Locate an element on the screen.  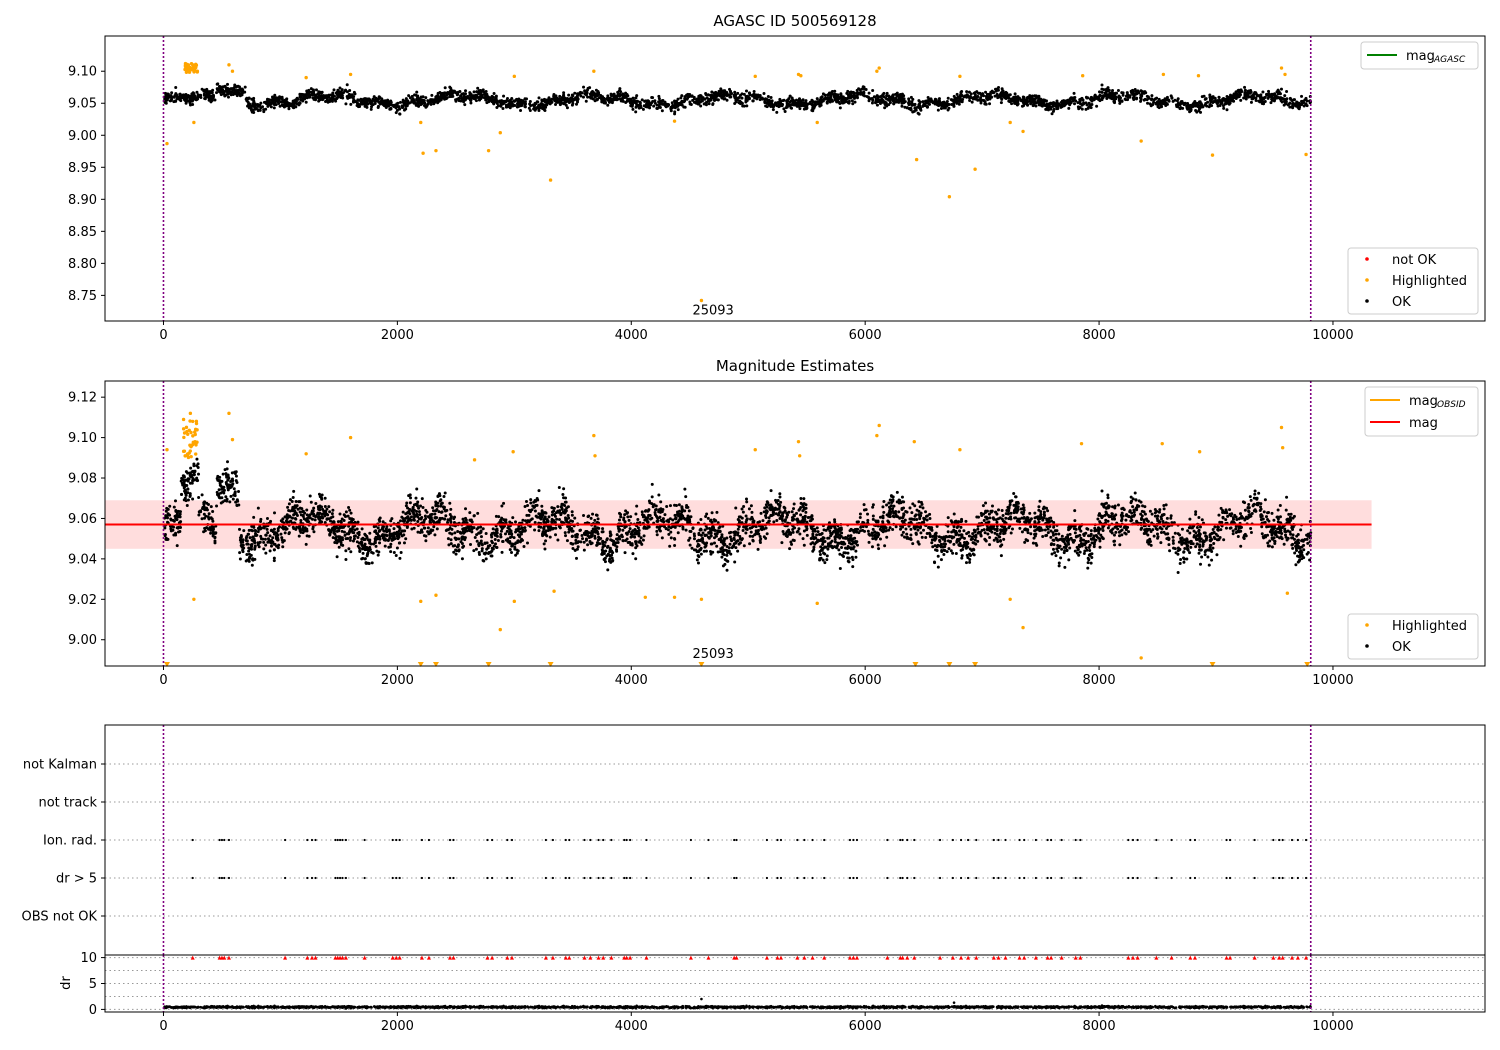
panel1-legend-bottom: not OK Highlighted OK is located at coordinates (1413, 281).